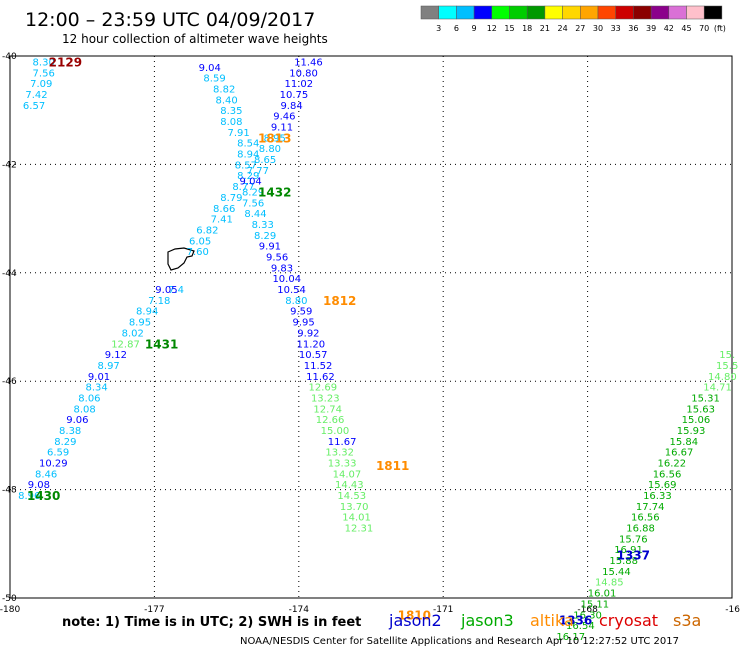  I want to click on wave-height-label: 8.06, so click(89, 398).